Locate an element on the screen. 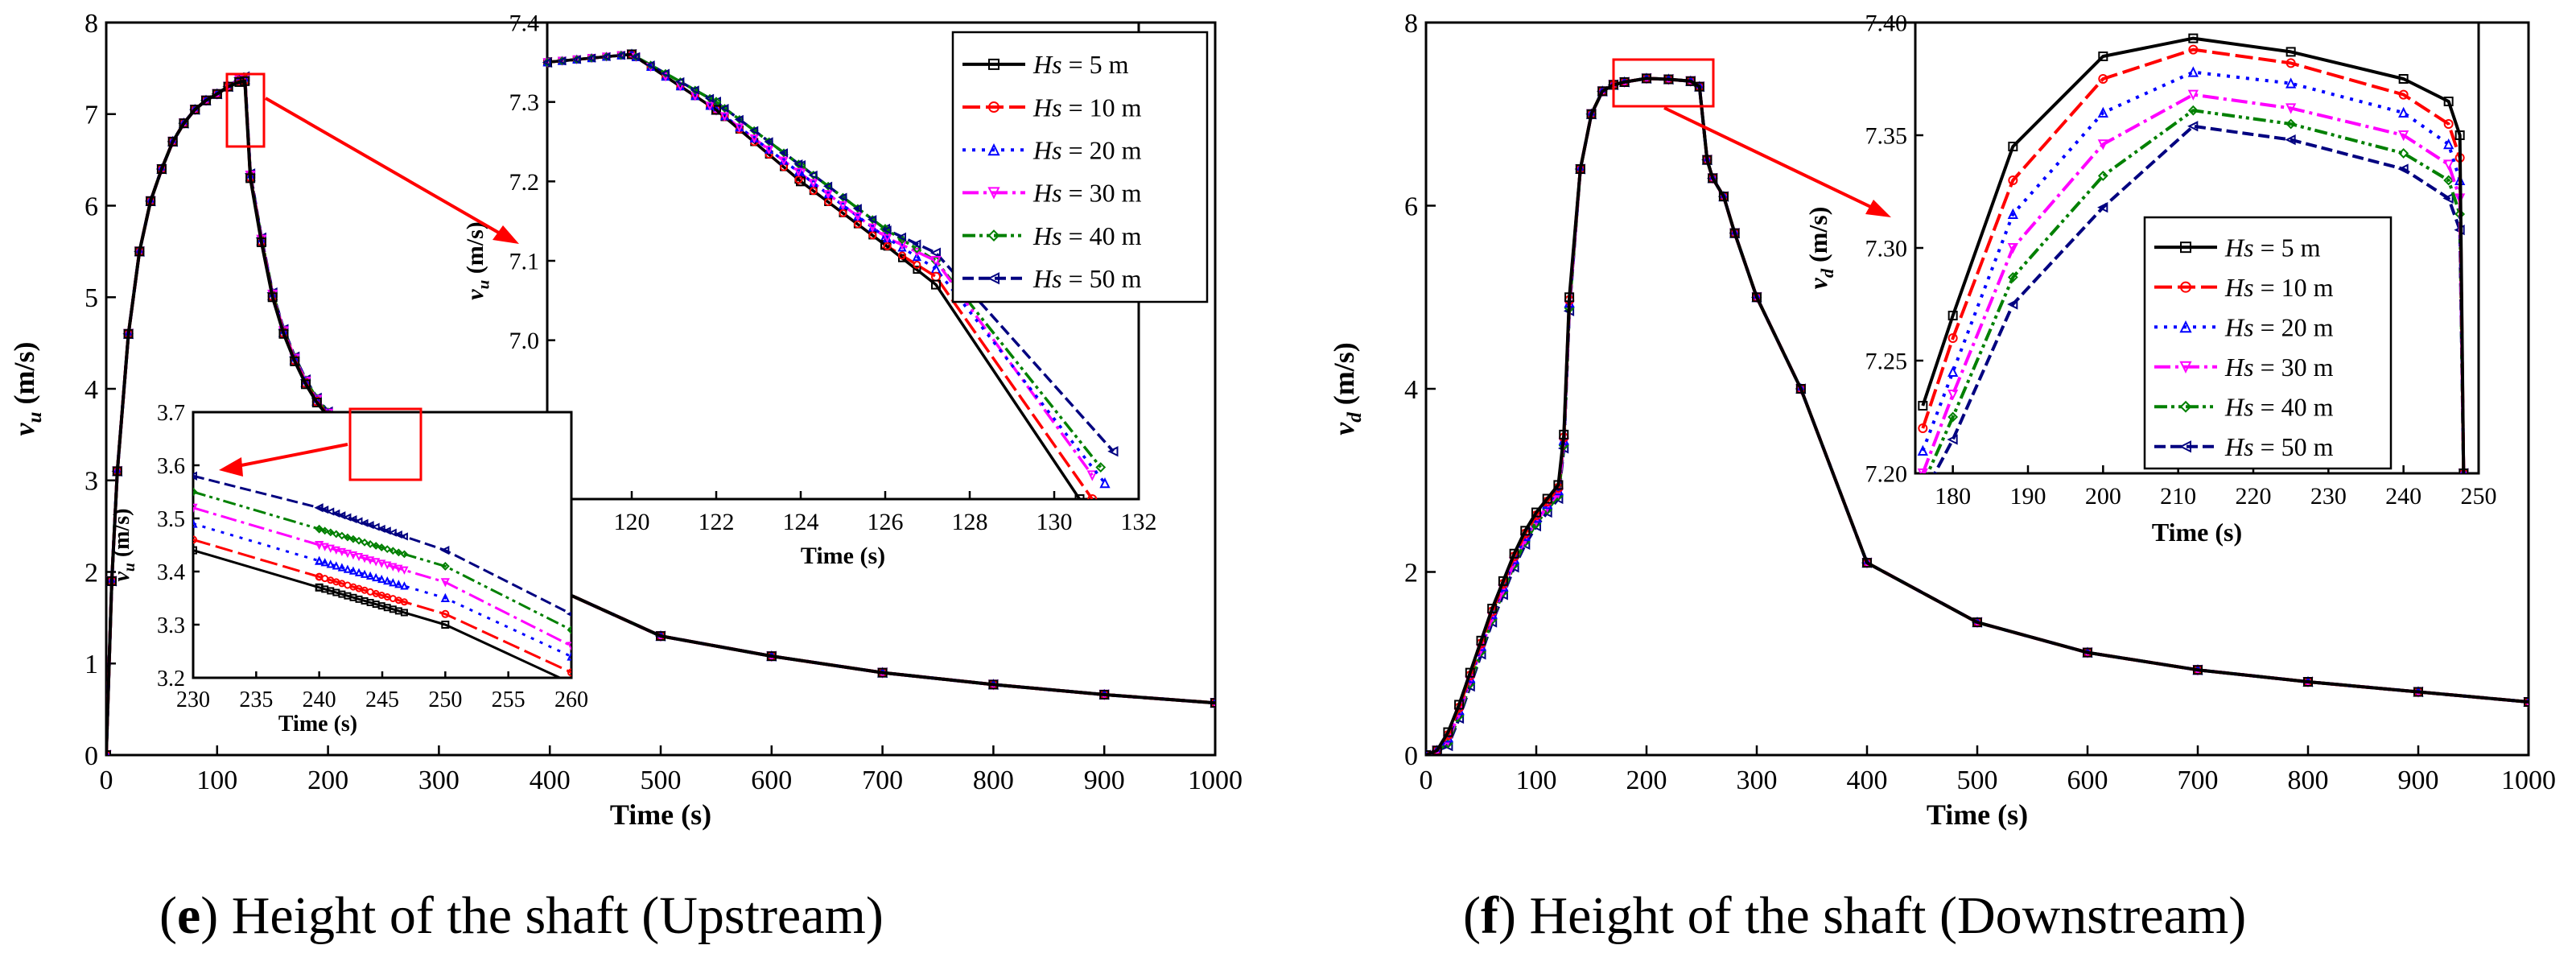 Image resolution: width=2576 pixels, height=970 pixels. e-legend-value: = 10 m is located at coordinates (1102, 108).